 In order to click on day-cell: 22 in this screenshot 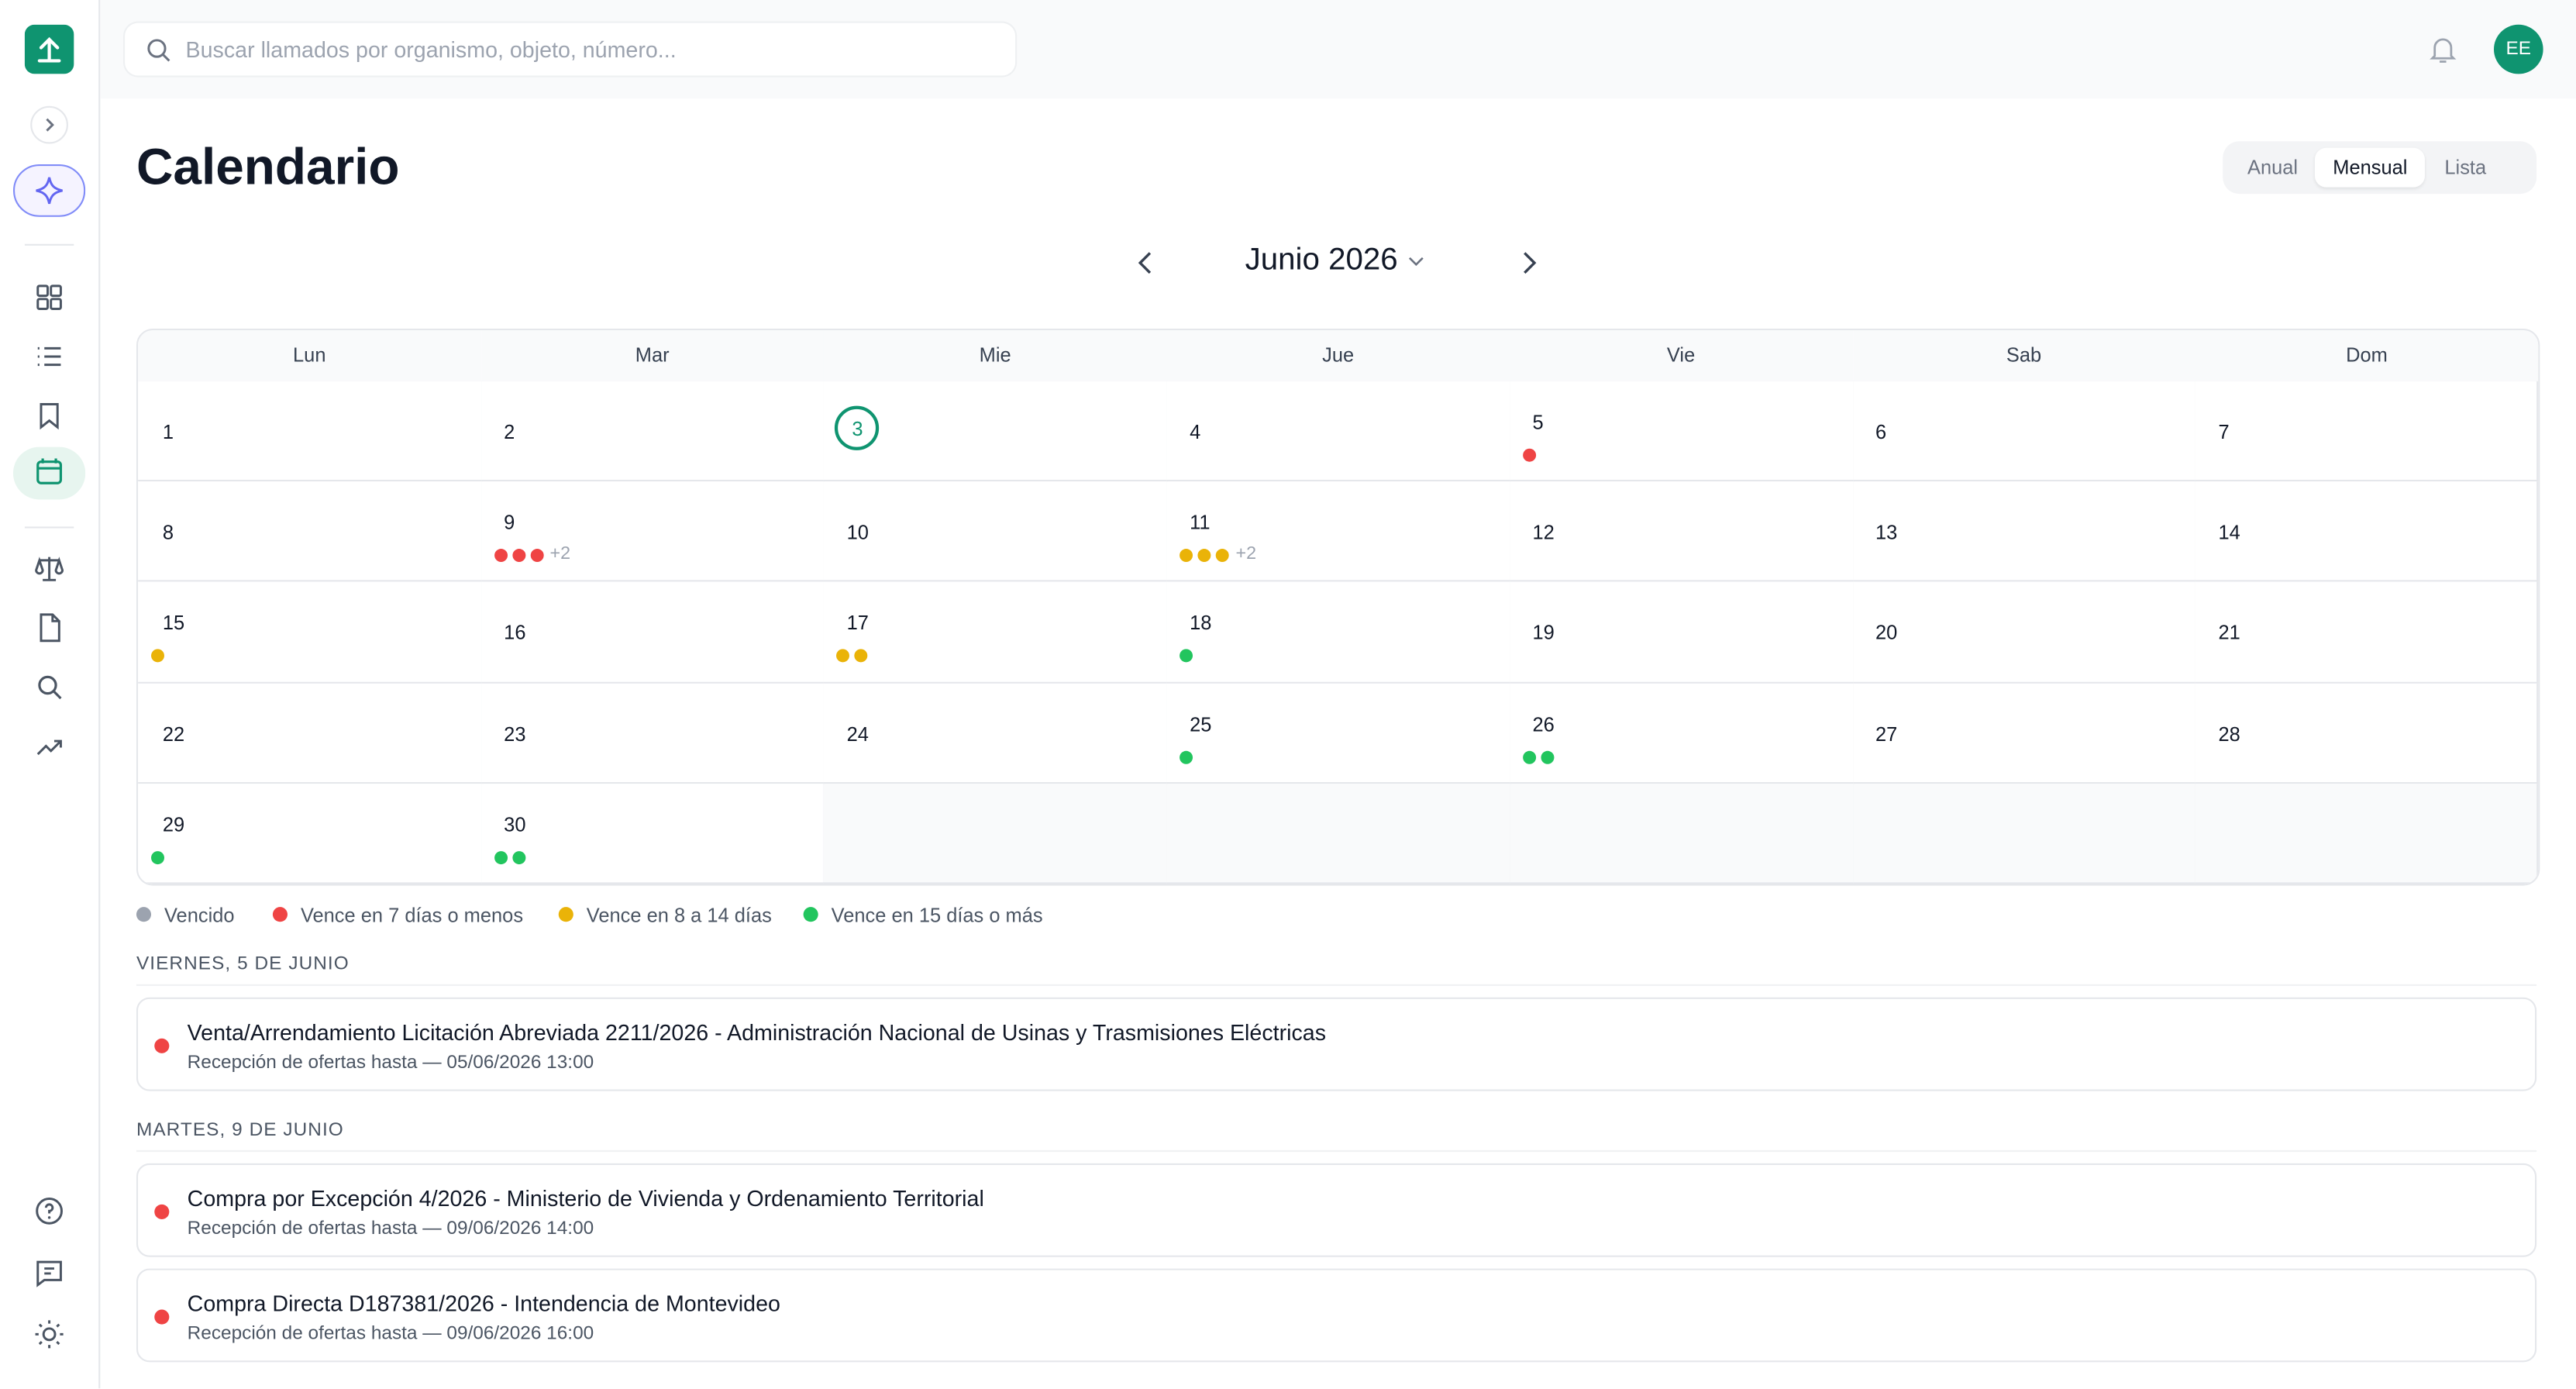, I will do `click(310, 733)`.